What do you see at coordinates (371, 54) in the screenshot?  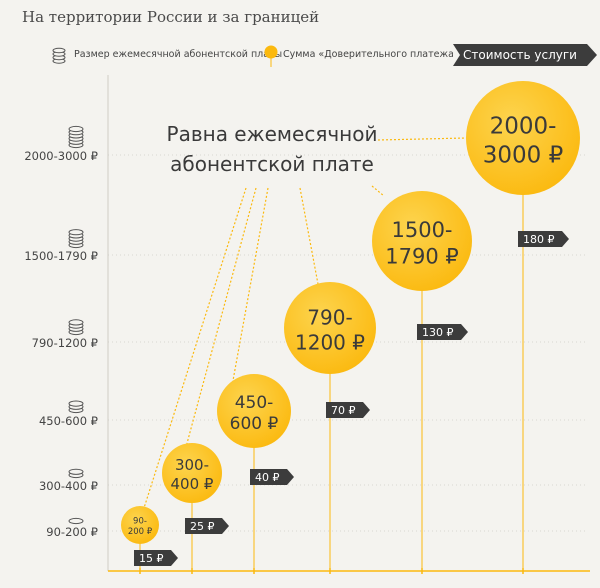 I see `legend-trust-label: Сумма «Доверительного платежа»` at bounding box center [371, 54].